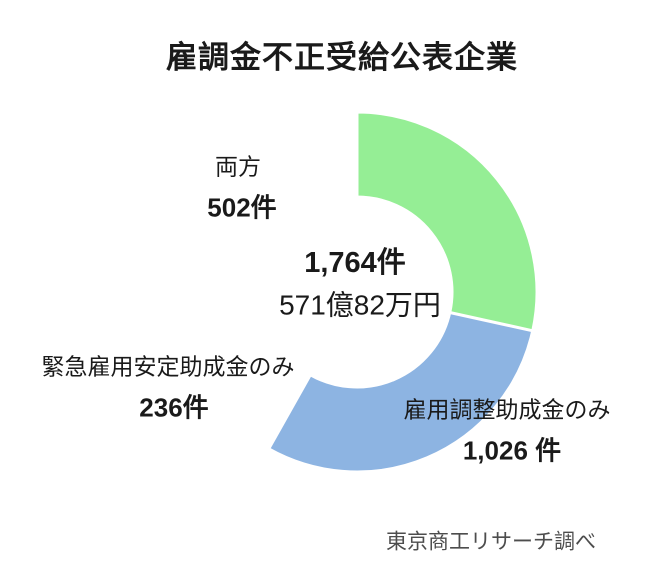 Image resolution: width=650 pixels, height=580 pixels. What do you see at coordinates (507, 409) in the screenshot?
I see `segment-label-adjustment-only: 雇用調整助成金のみ` at bounding box center [507, 409].